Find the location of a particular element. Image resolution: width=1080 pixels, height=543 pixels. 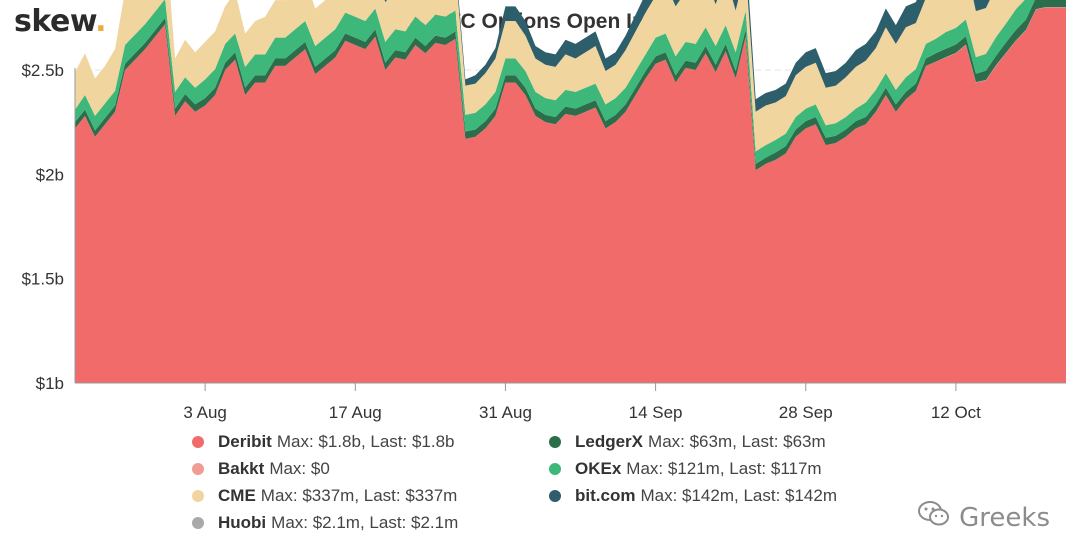

legend-item-huobi: Huobi Max: $2.1m, Last: $2.1m is located at coordinates (325, 523).